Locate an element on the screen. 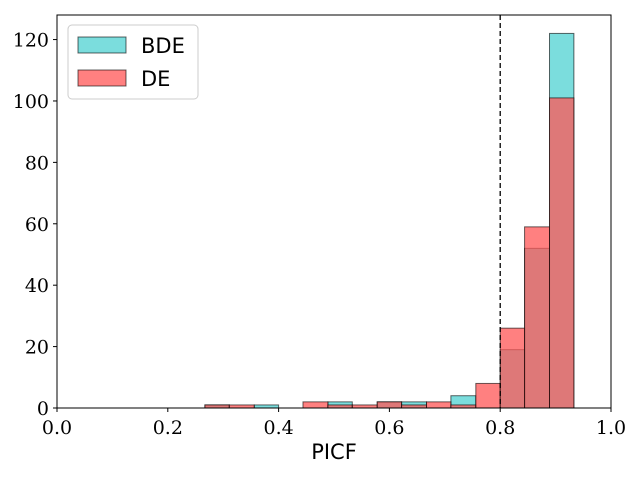  x-tick-label: 0.2 is located at coordinates (168, 428).